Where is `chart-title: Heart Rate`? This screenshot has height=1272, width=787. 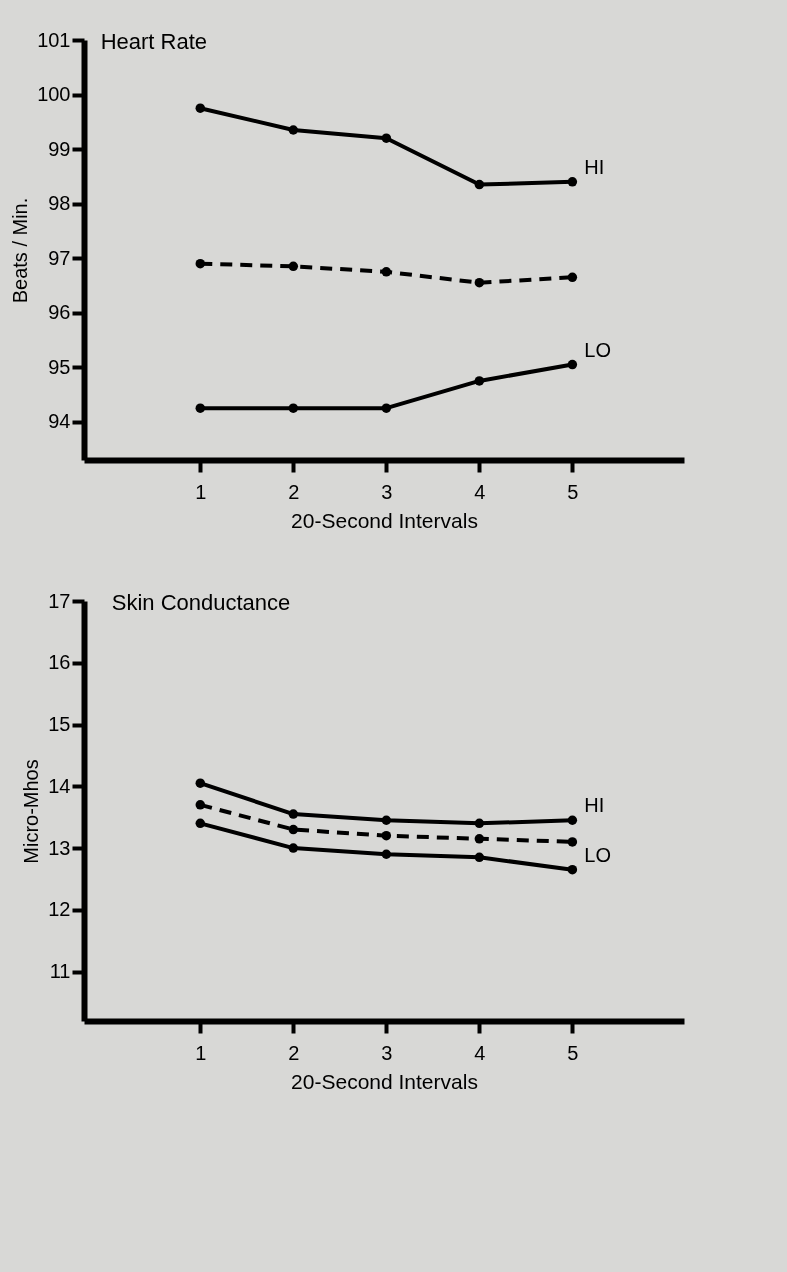
chart-title: Heart Rate is located at coordinates (154, 41).